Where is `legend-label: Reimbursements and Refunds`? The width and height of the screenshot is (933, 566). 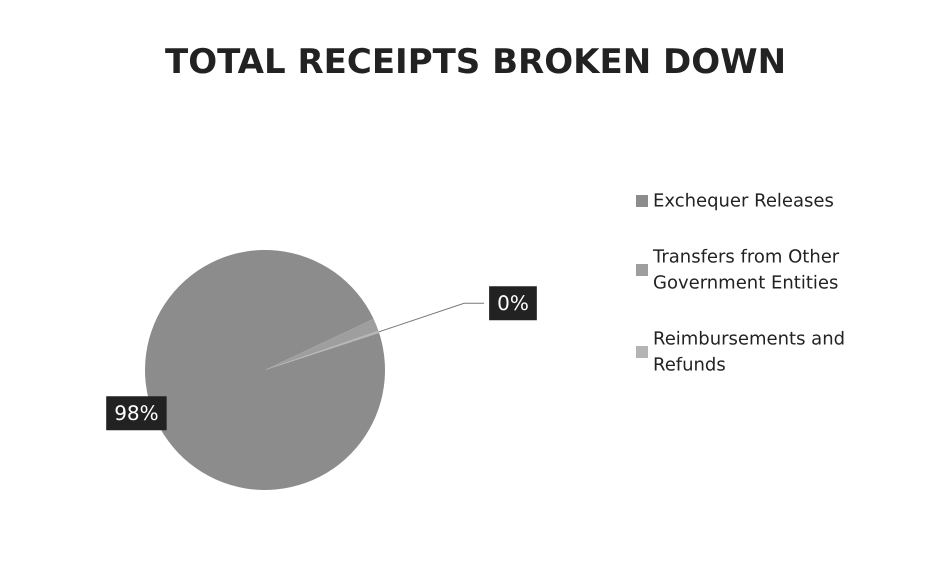 legend-label: Reimbursements and Refunds is located at coordinates (752, 352).